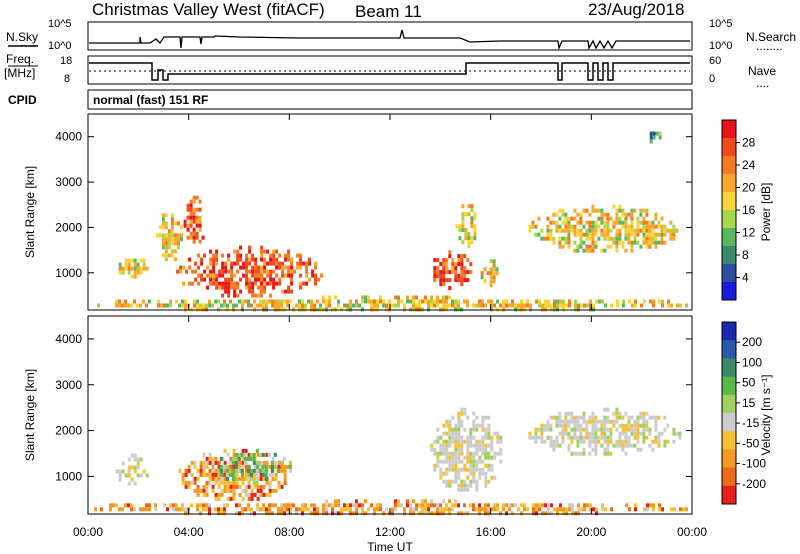  I want to click on y-tick-label: 1000, so click(68, 476).